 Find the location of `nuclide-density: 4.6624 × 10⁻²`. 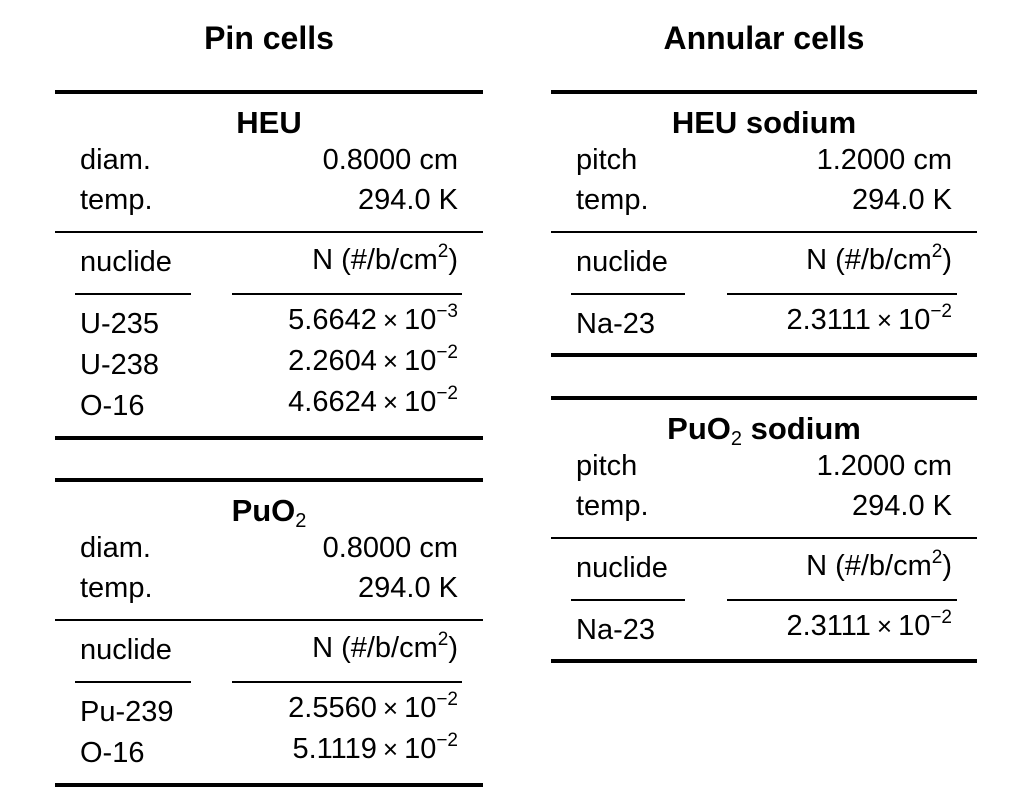

nuclide-density: 4.6624 × 10⁻² is located at coordinates (373, 401).